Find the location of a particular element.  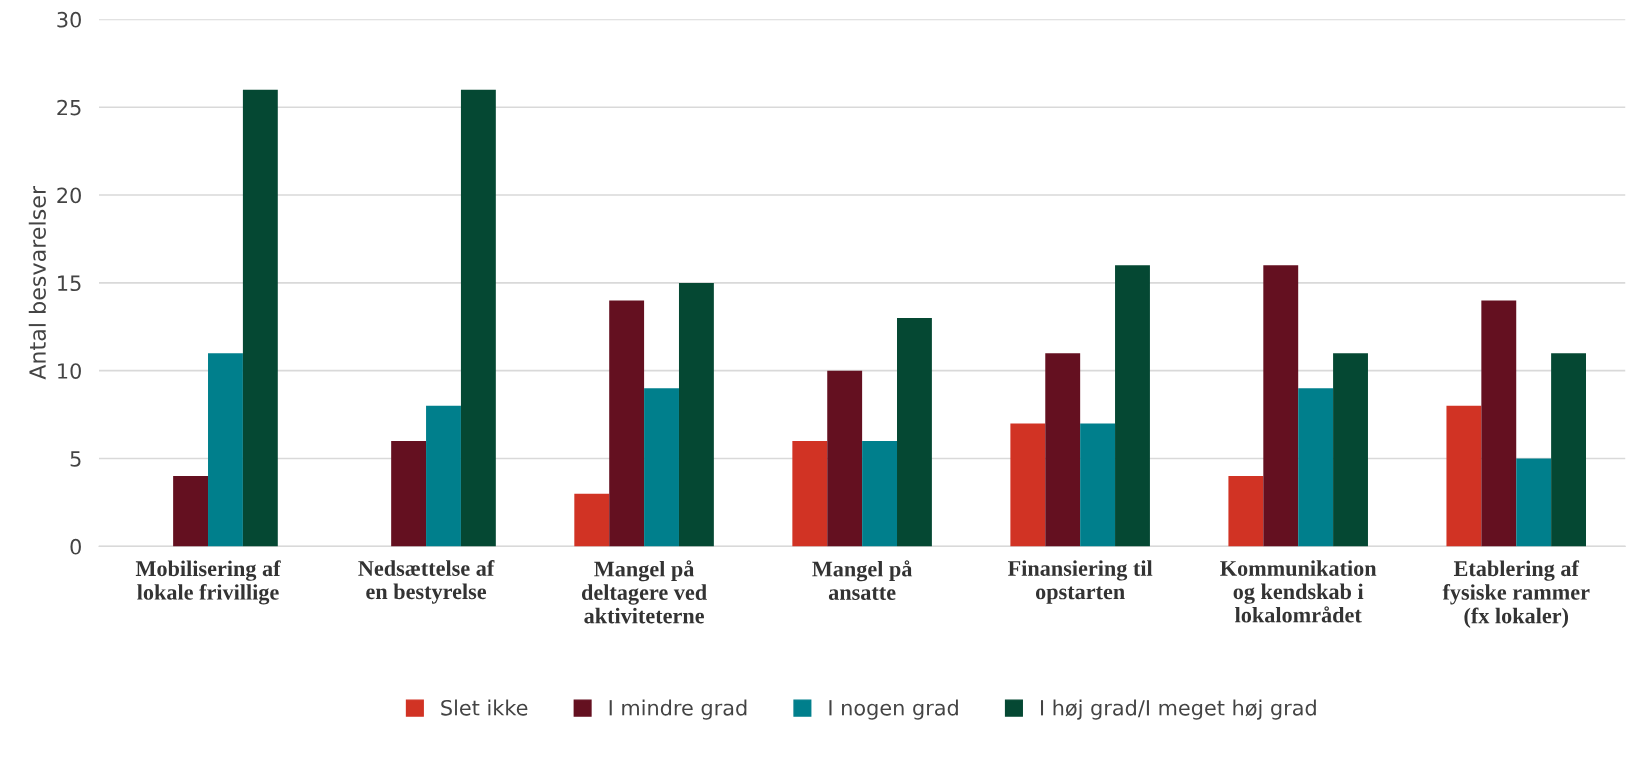

x-tick-label: Etablering af fysiske rammer (fx lokaler) is located at coordinates (1516, 594).